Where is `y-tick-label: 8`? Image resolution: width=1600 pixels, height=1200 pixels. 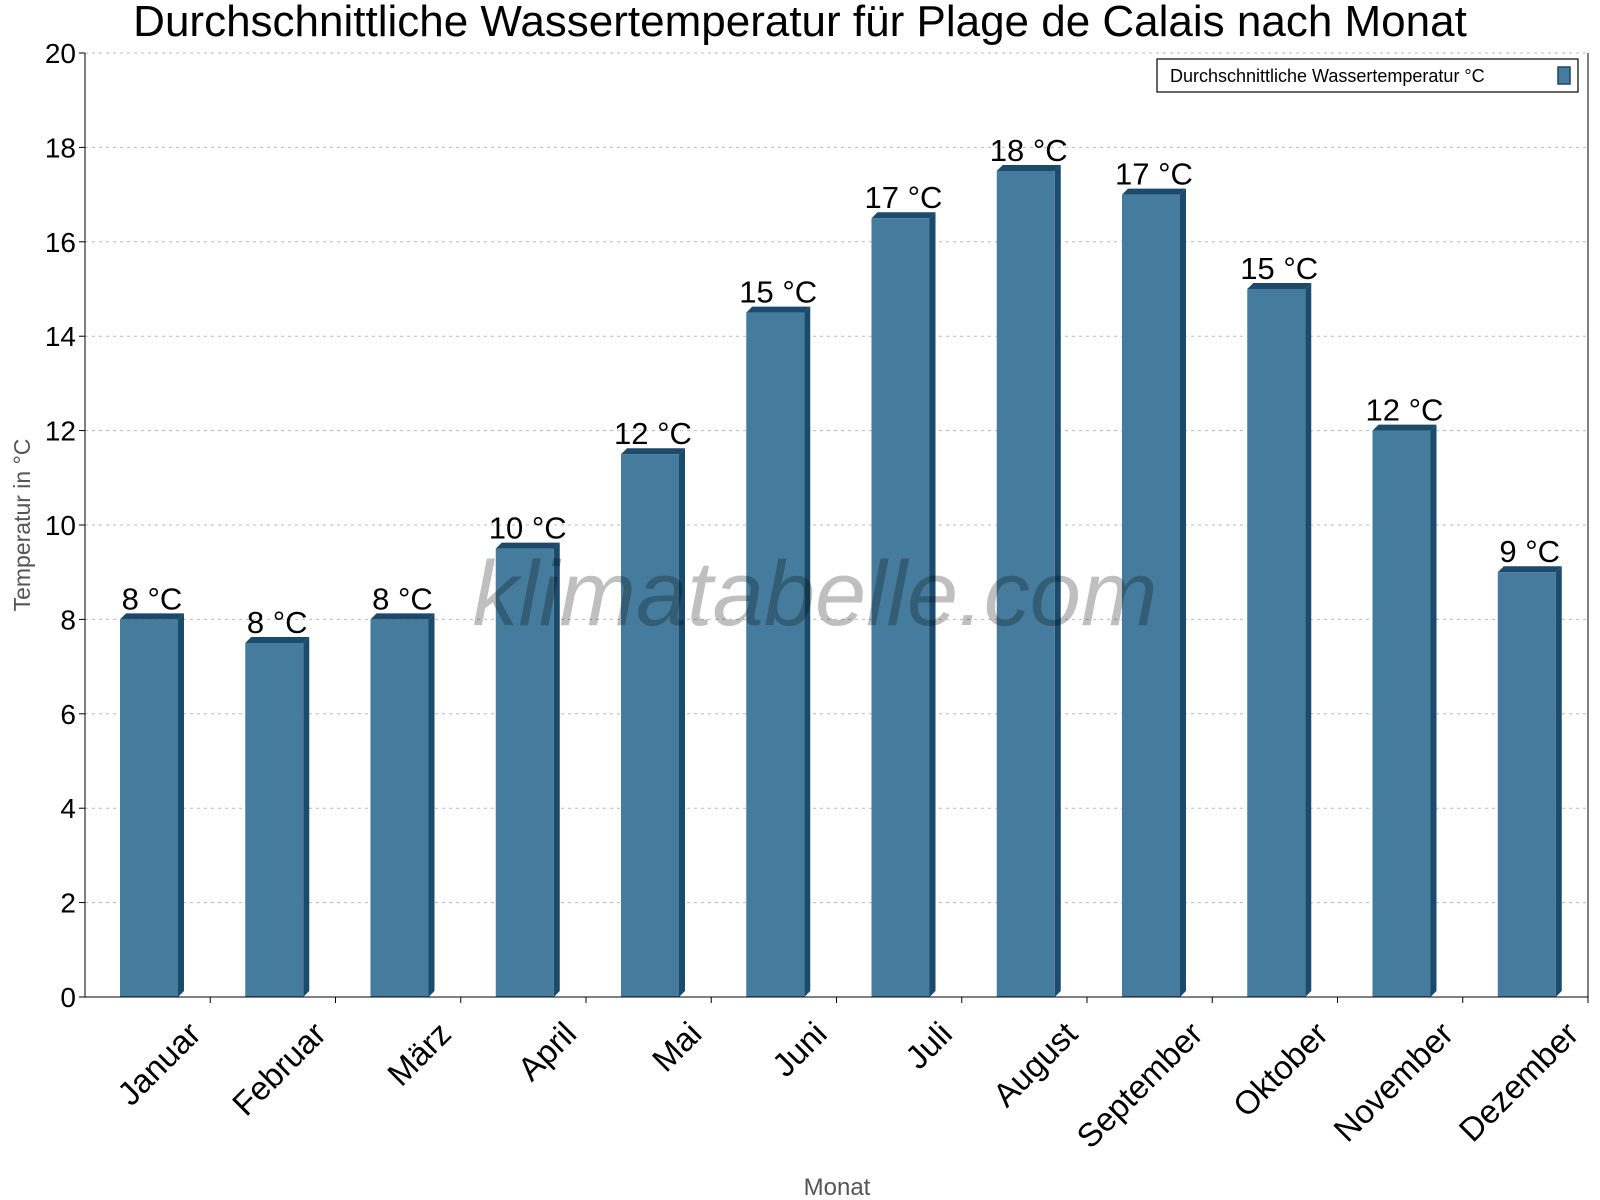
y-tick-label: 8 is located at coordinates (68, 619).